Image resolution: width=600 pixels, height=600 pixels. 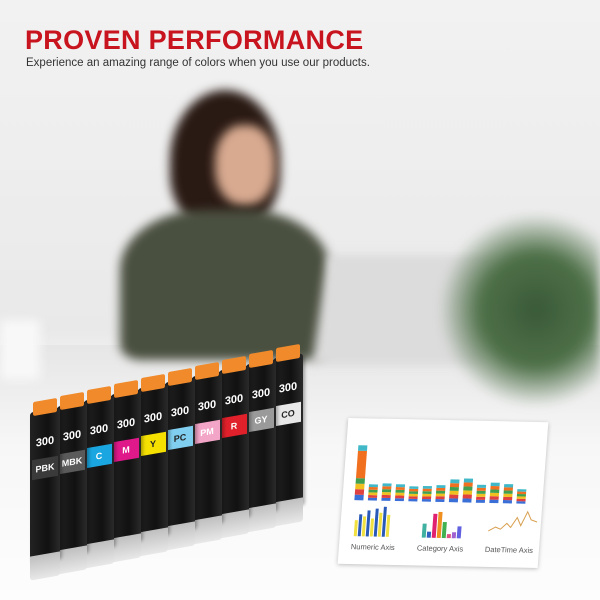 I want to click on page-title: PROVEN PERFORMANCE, so click(x=194, y=40).